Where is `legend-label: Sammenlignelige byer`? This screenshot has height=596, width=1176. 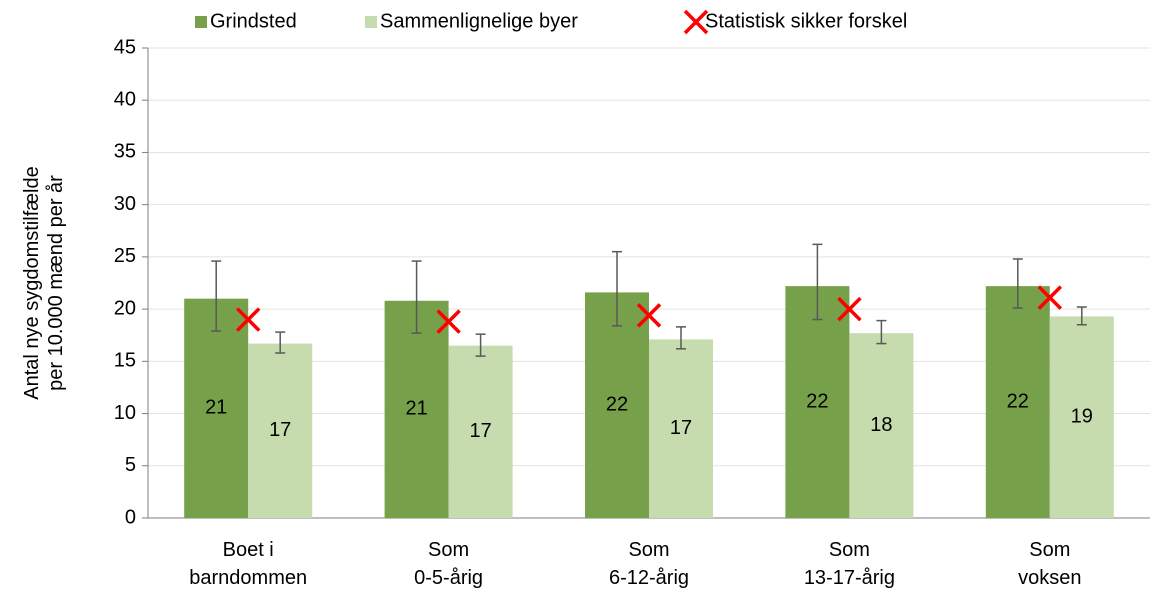 legend-label: Sammenlignelige byer is located at coordinates (479, 21).